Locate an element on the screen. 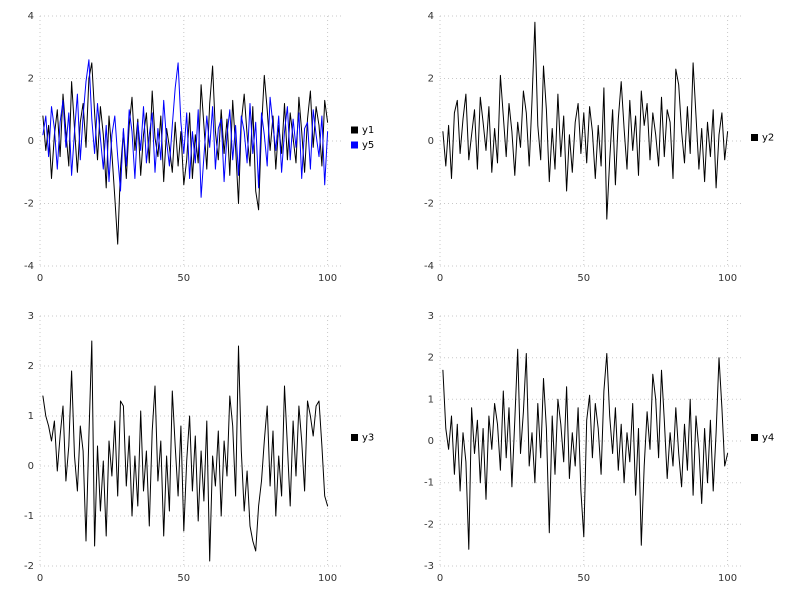  legend-label-y2: y2 is located at coordinates (768, 138).